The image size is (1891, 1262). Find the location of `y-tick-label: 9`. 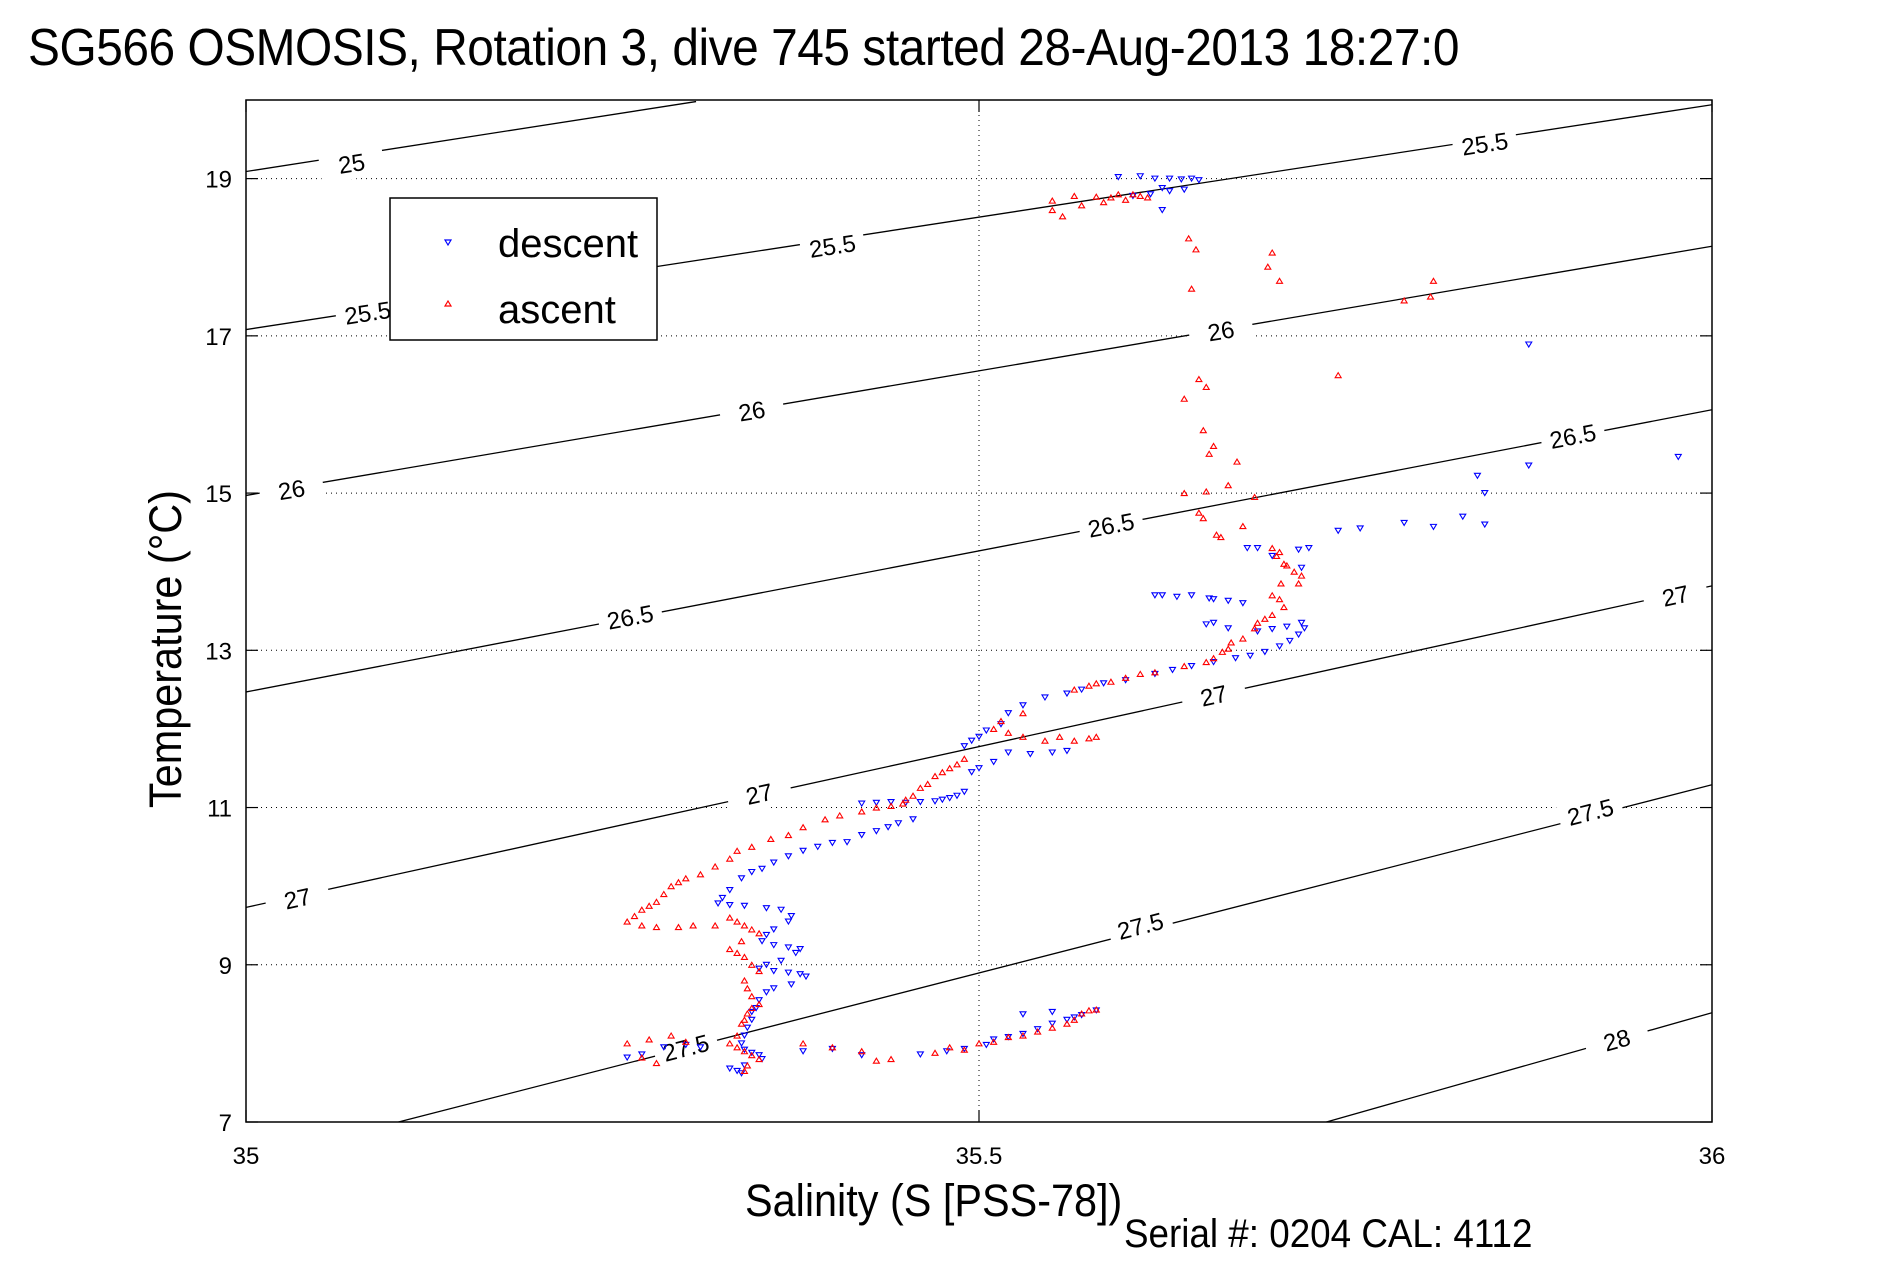

y-tick-label: 9 is located at coordinates (225, 966).